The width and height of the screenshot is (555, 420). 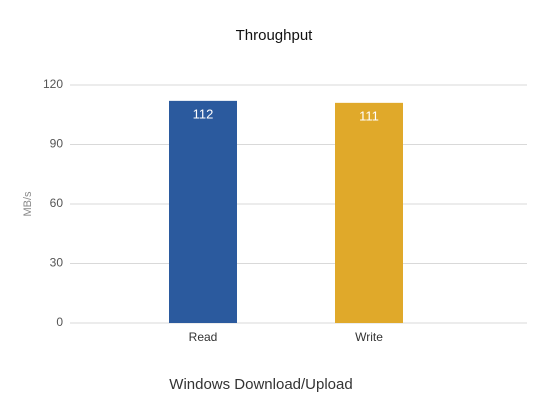 What do you see at coordinates (28, 204) in the screenshot?
I see `y-axis-title: MB/s` at bounding box center [28, 204].